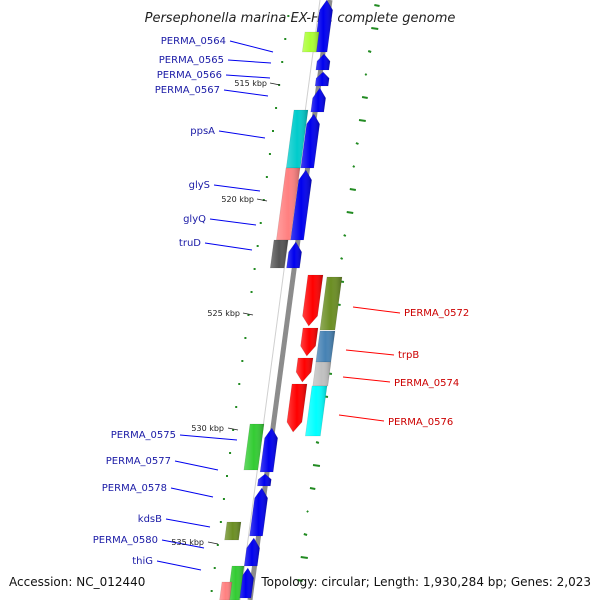 The width and height of the screenshot is (600, 600). I want to click on gene-block-kdsb-shade, so click(232, 531).